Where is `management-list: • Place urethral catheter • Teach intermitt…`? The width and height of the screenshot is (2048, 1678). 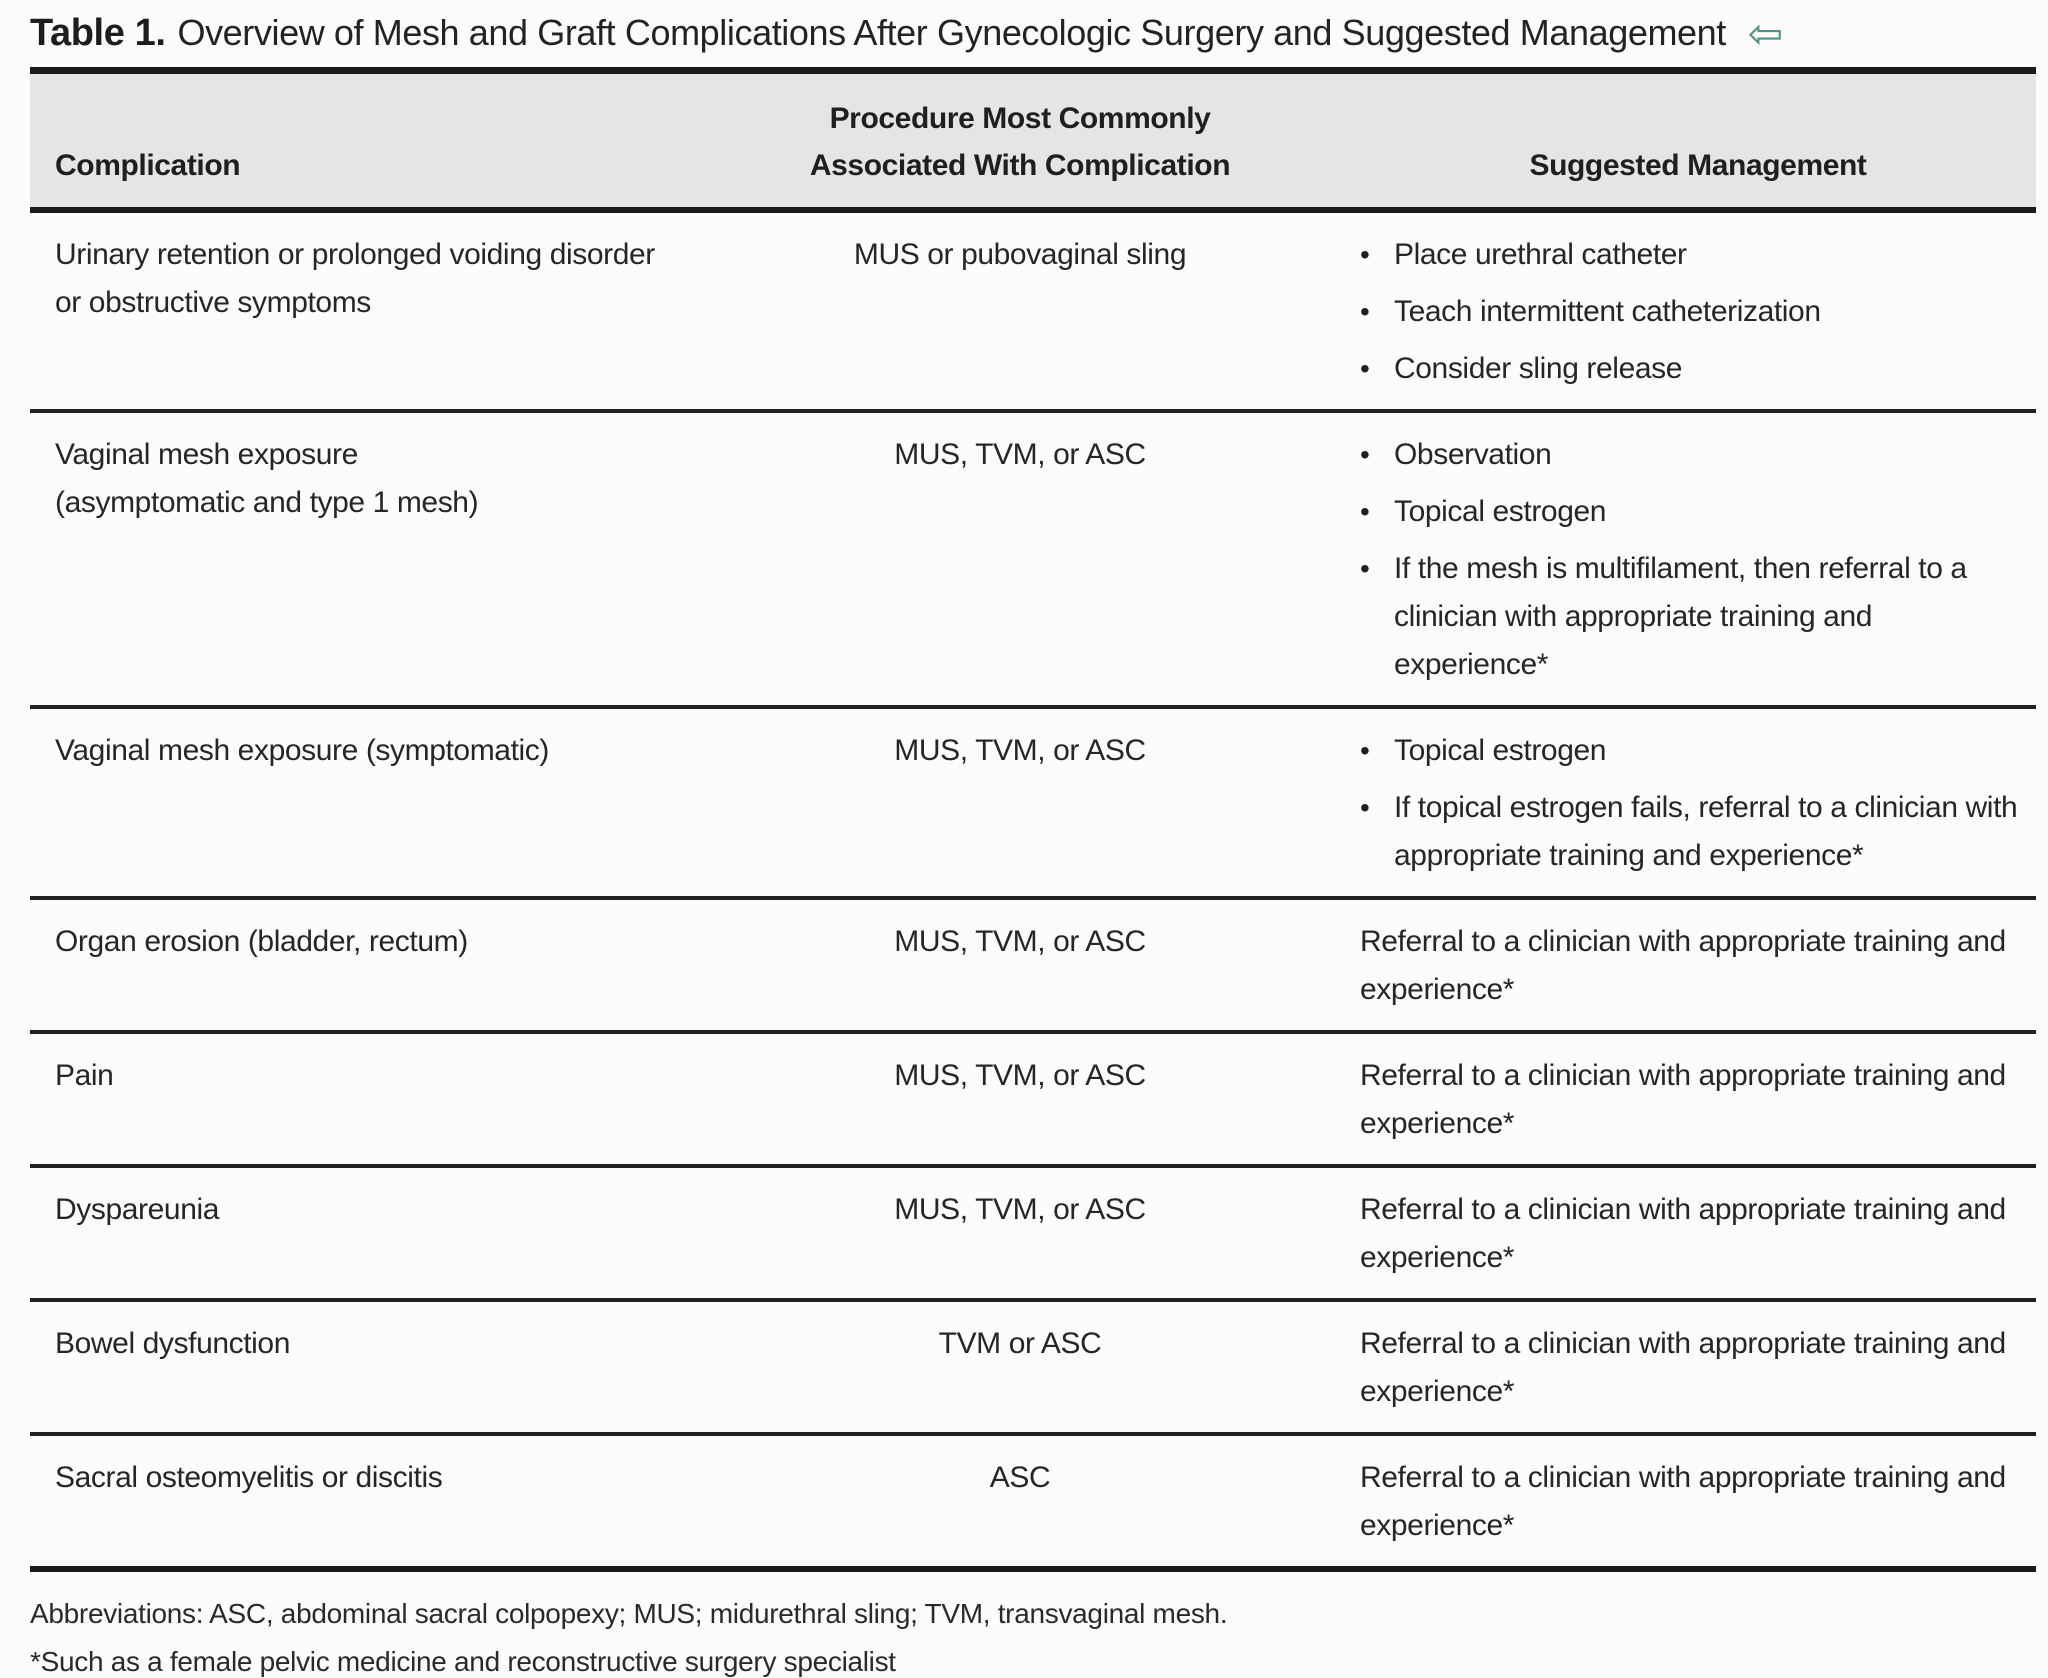
management-list: • Place urethral catheter • Teach intermitt… is located at coordinates (1695, 312).